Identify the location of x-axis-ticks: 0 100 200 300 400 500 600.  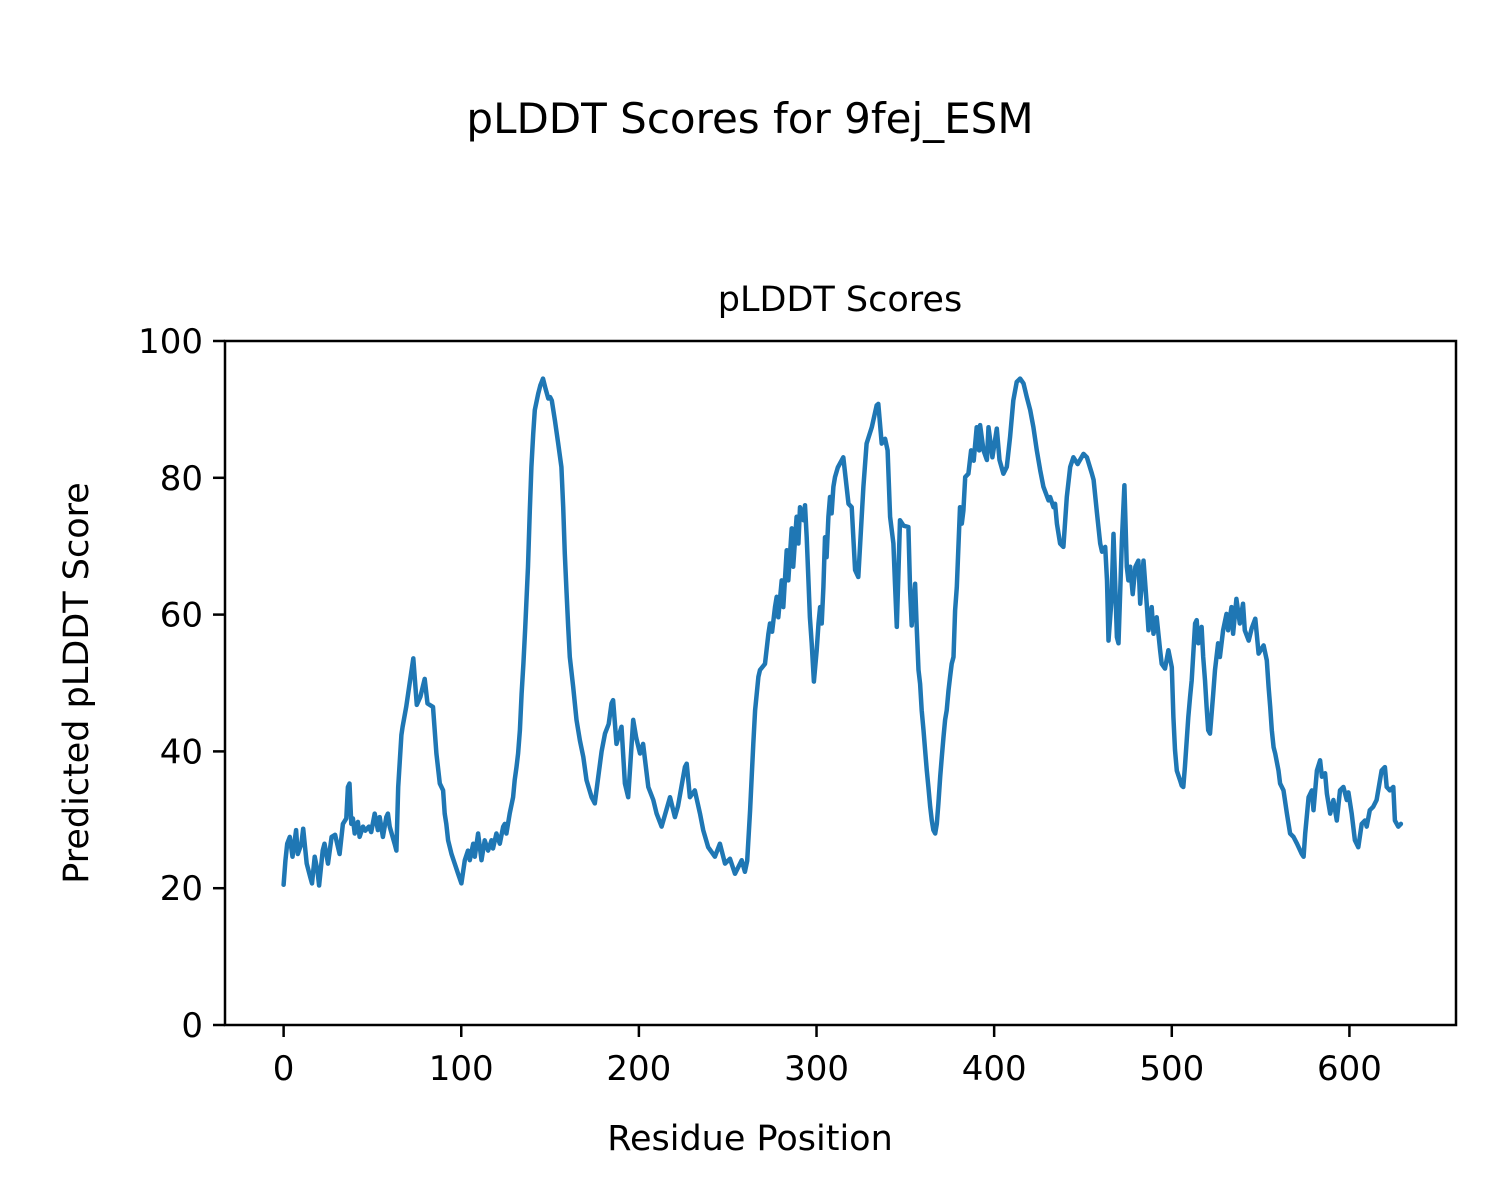
(827, 1057).